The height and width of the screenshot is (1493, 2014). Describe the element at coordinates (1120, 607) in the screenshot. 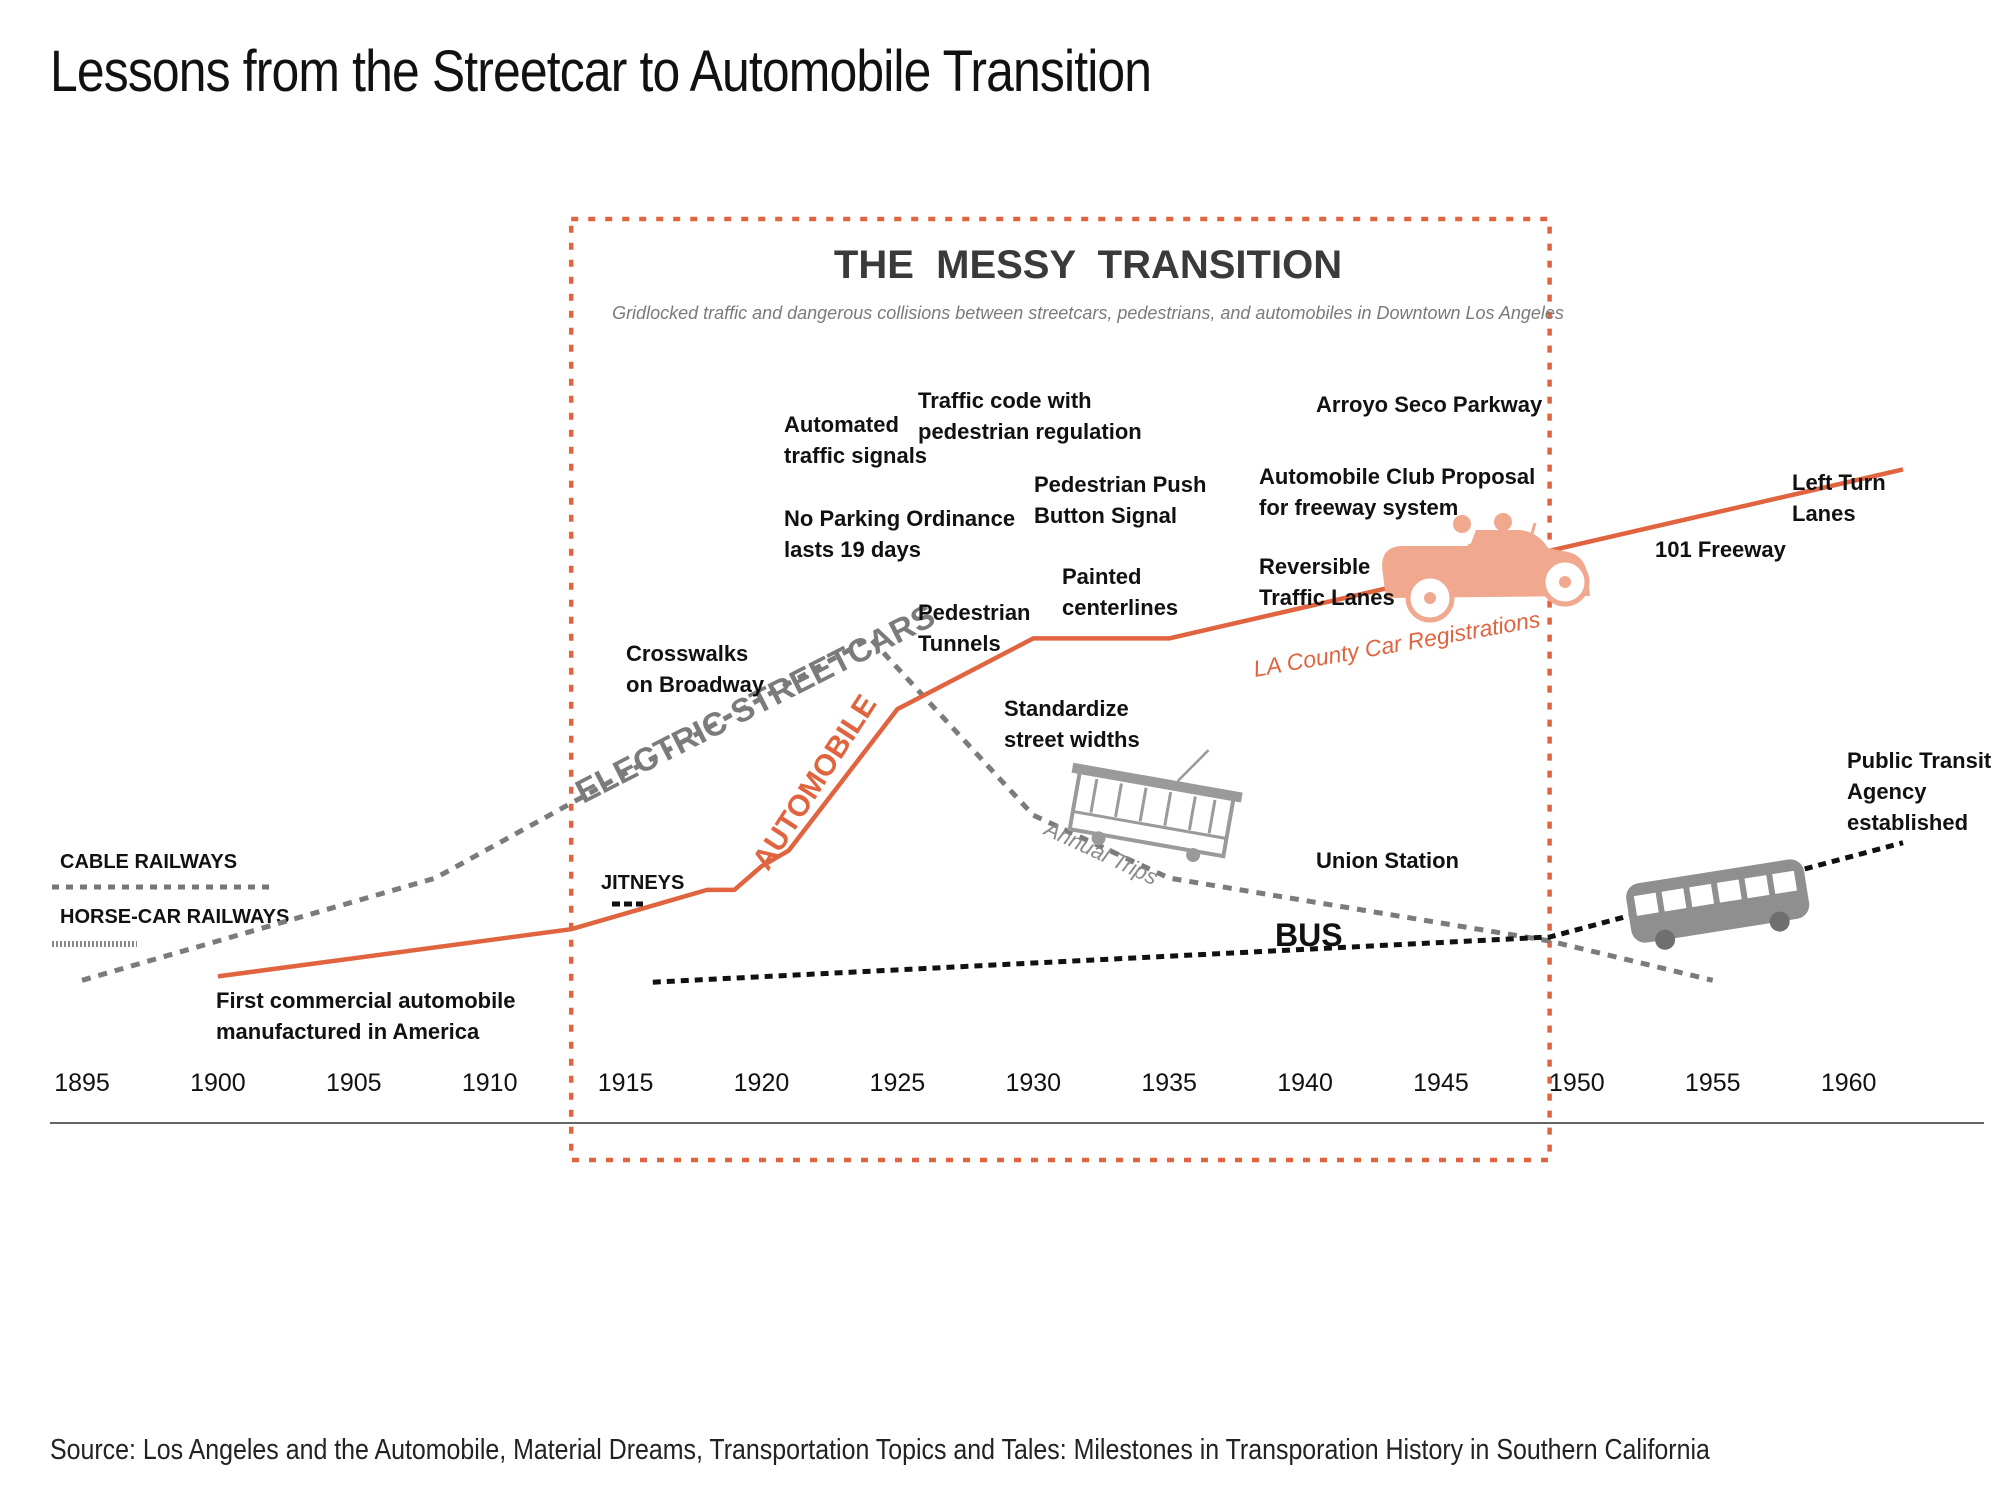

I see `annotation-text: centerlines` at that location.